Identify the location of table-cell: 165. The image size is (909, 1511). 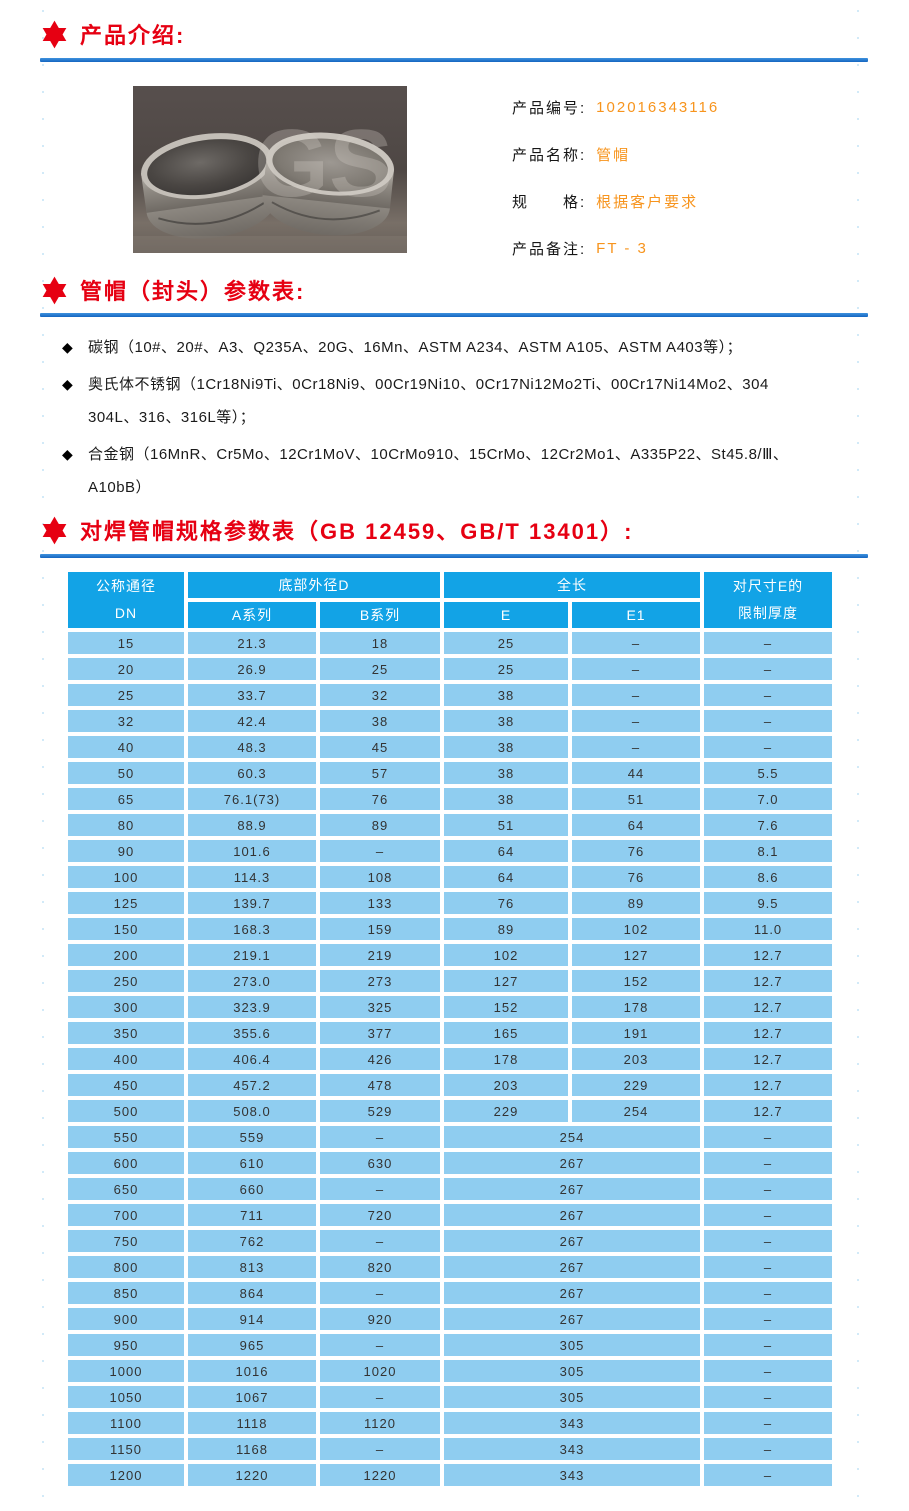
(506, 1033).